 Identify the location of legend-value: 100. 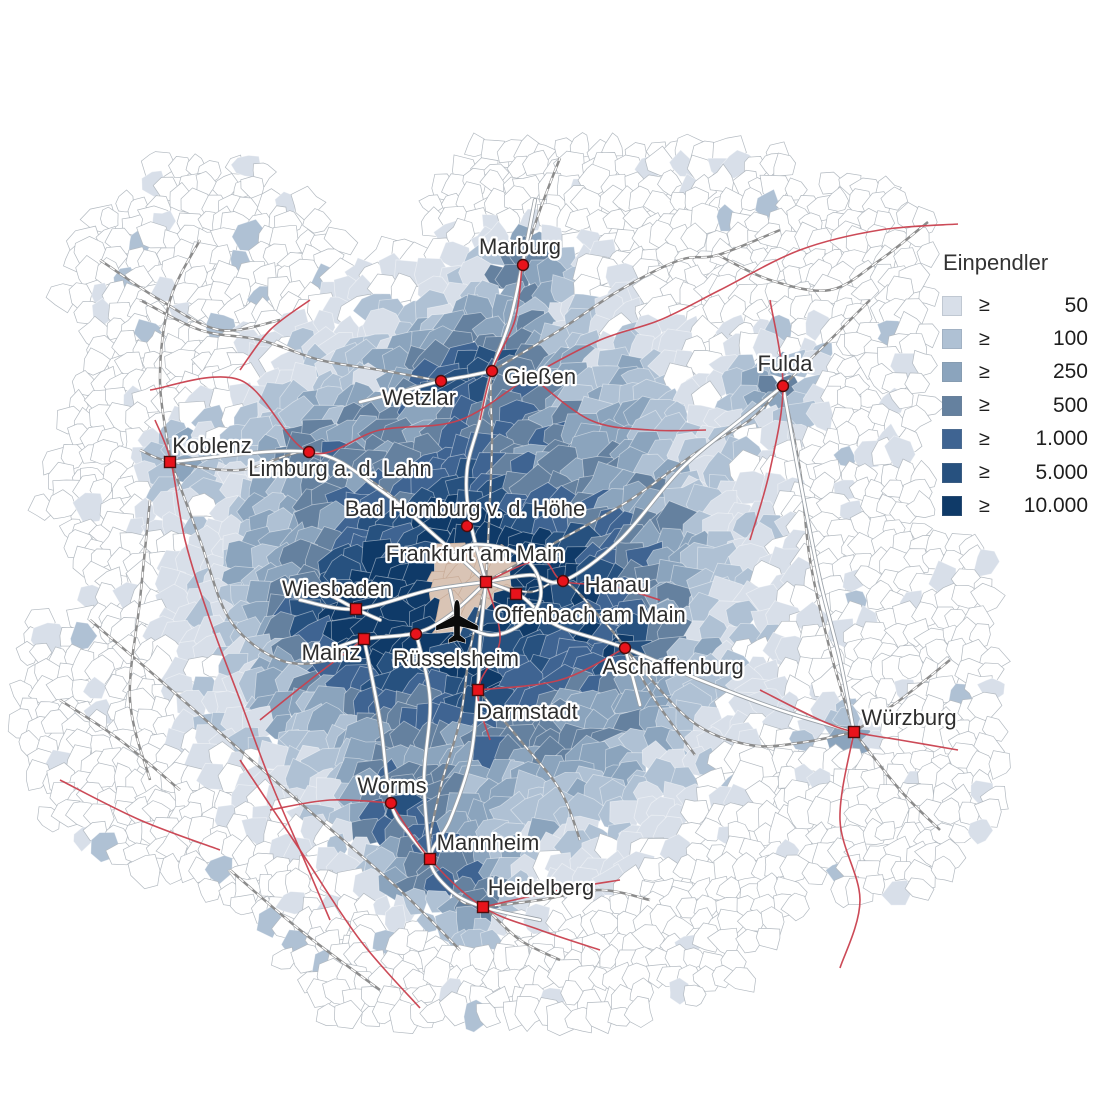
(1070, 339).